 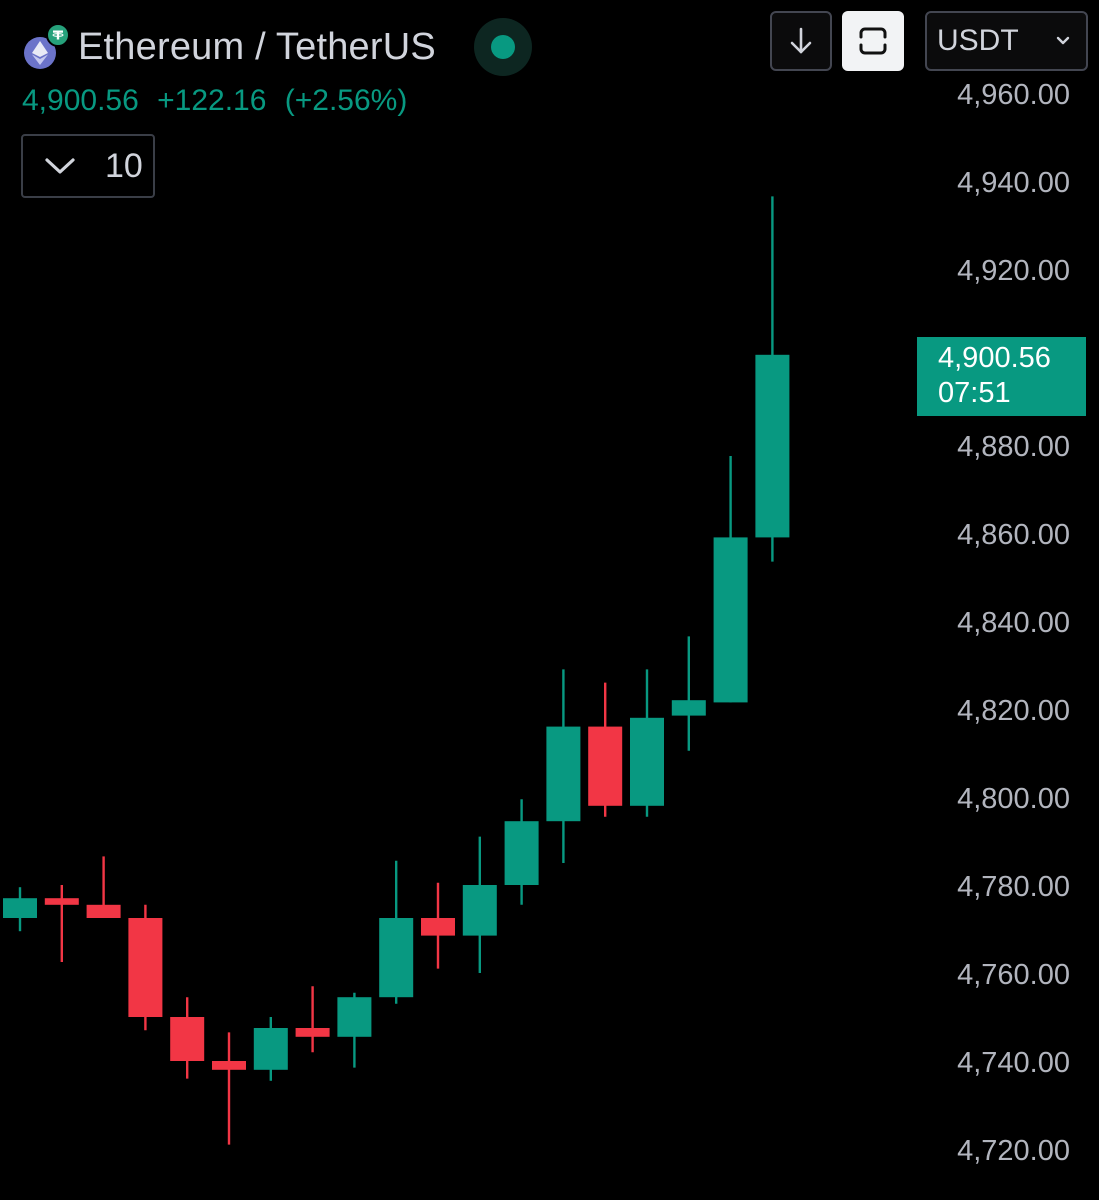 I want to click on y-tick-label: 4,740.00, so click(x=1013, y=1063).